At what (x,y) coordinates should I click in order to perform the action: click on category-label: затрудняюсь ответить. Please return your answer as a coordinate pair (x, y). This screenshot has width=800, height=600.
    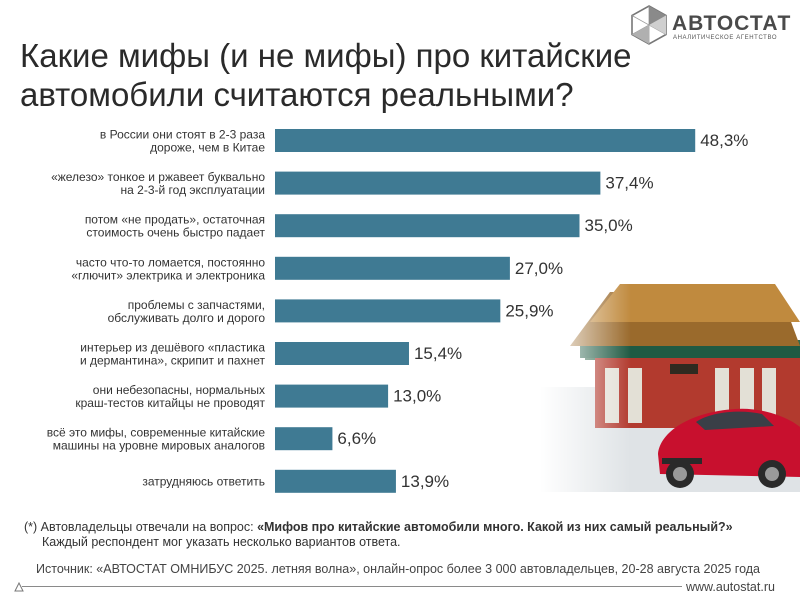
    Looking at the image, I should click on (203, 481).